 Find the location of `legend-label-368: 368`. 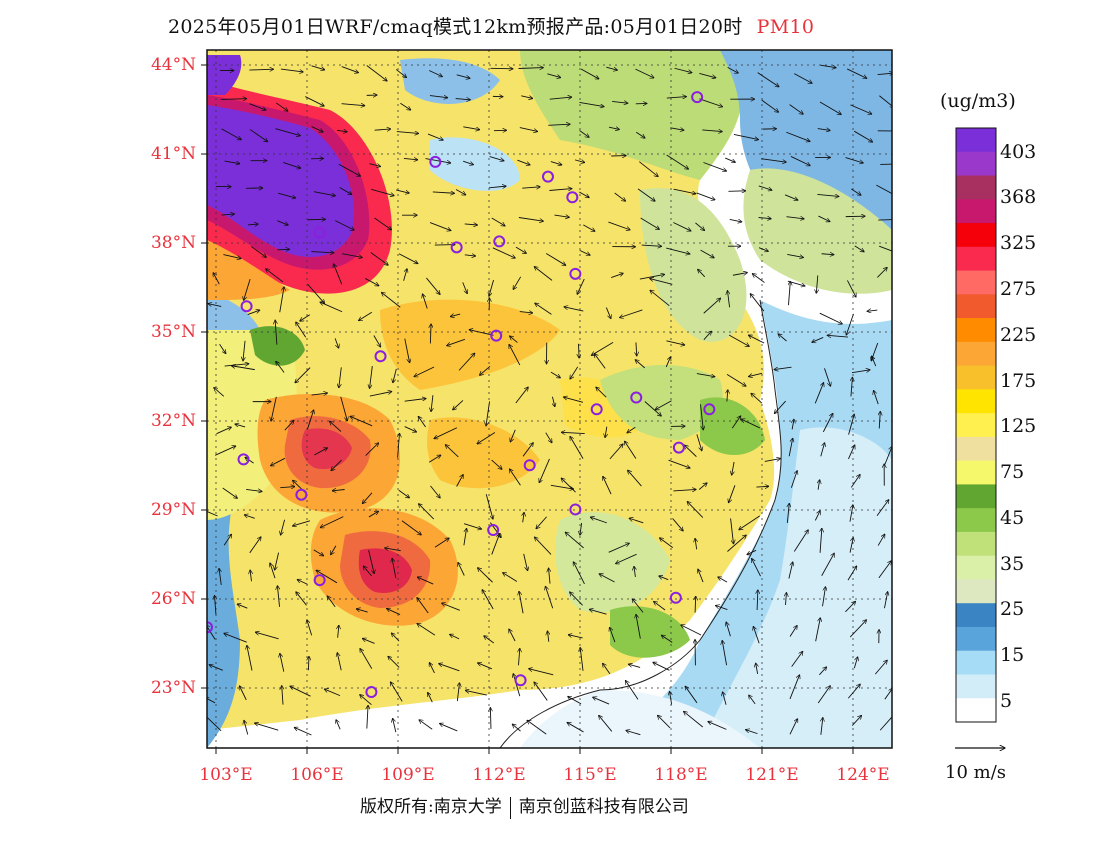

legend-label-368: 368 is located at coordinates (1018, 197).